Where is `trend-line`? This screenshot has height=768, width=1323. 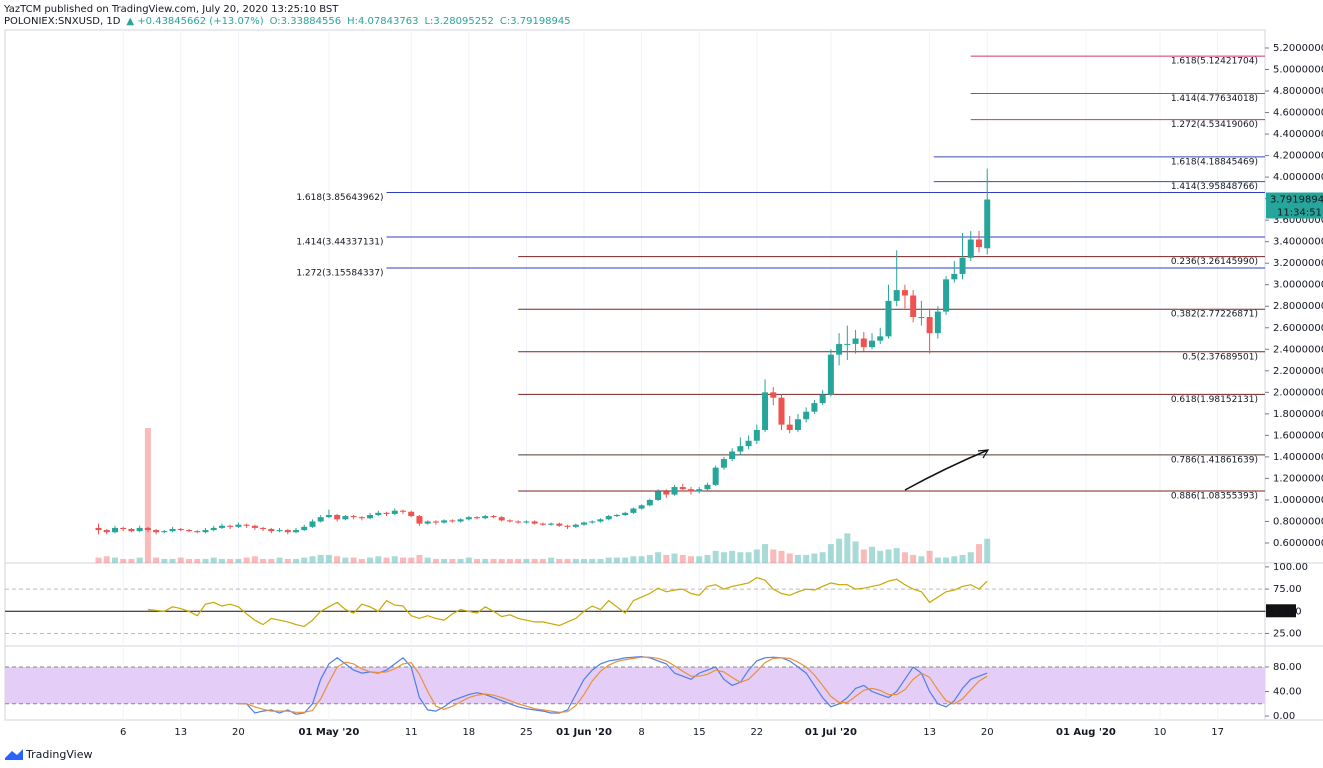
trend-line is located at coordinates (946, 470).